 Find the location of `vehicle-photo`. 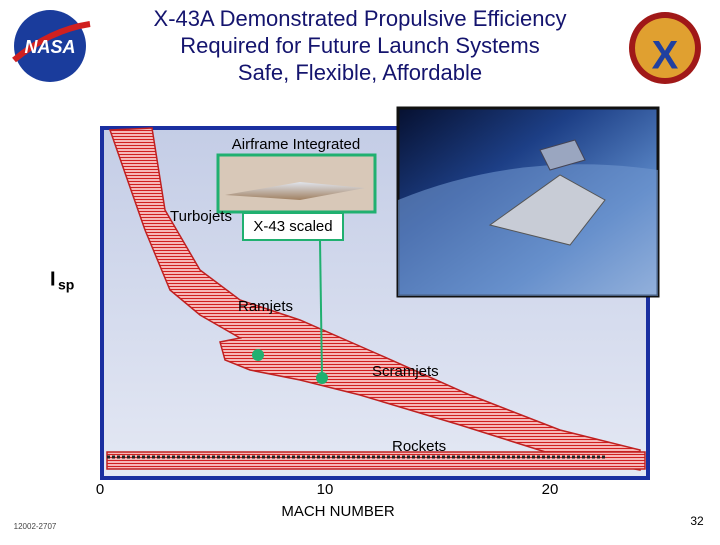

vehicle-photo is located at coordinates (528, 202).